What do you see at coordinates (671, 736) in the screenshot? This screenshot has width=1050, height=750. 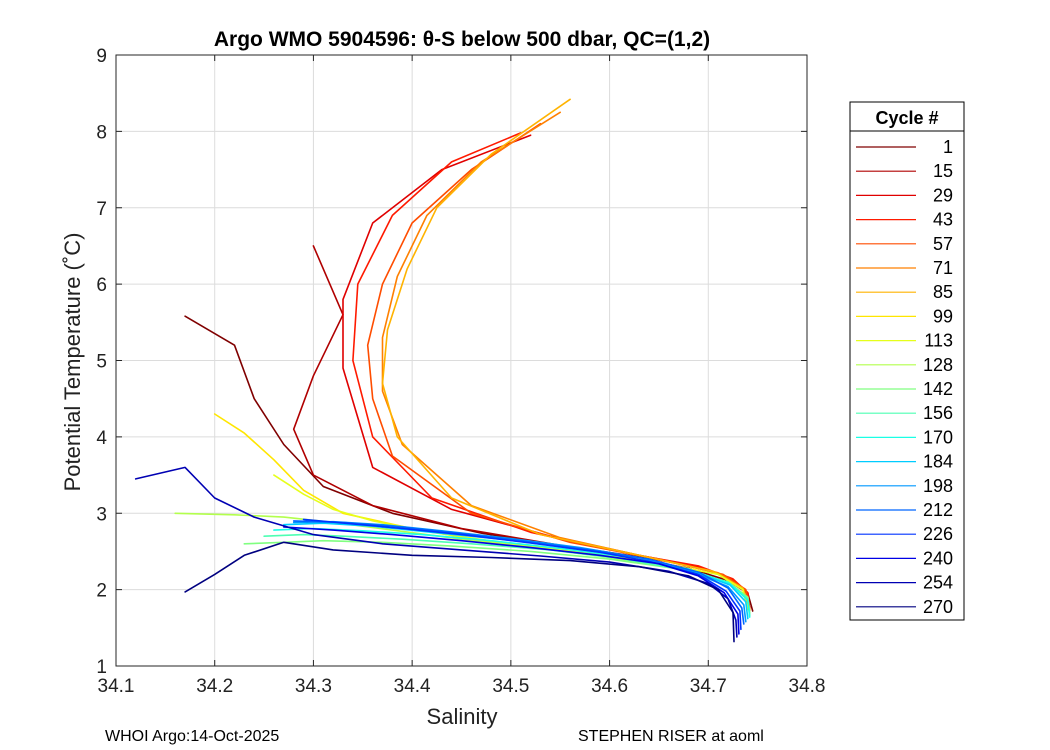 I see `footer-right: STEPHEN RISER at aoml` at bounding box center [671, 736].